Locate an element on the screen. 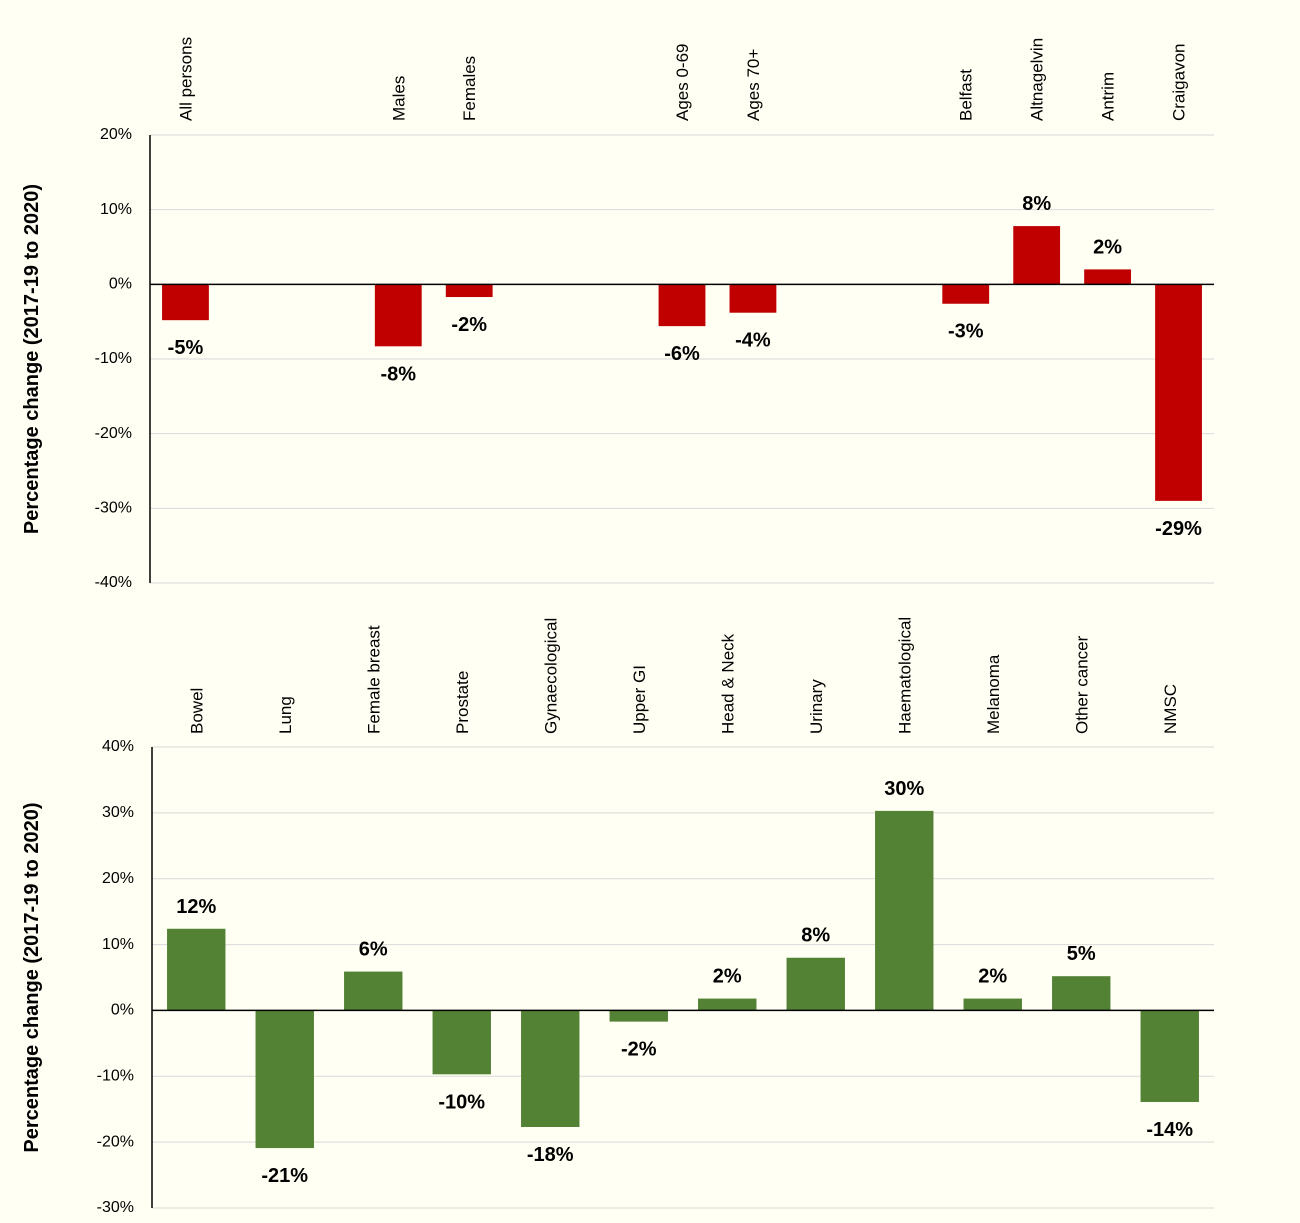 The height and width of the screenshot is (1223, 1300). x-tick-label: Other cancer is located at coordinates (1081, 684).